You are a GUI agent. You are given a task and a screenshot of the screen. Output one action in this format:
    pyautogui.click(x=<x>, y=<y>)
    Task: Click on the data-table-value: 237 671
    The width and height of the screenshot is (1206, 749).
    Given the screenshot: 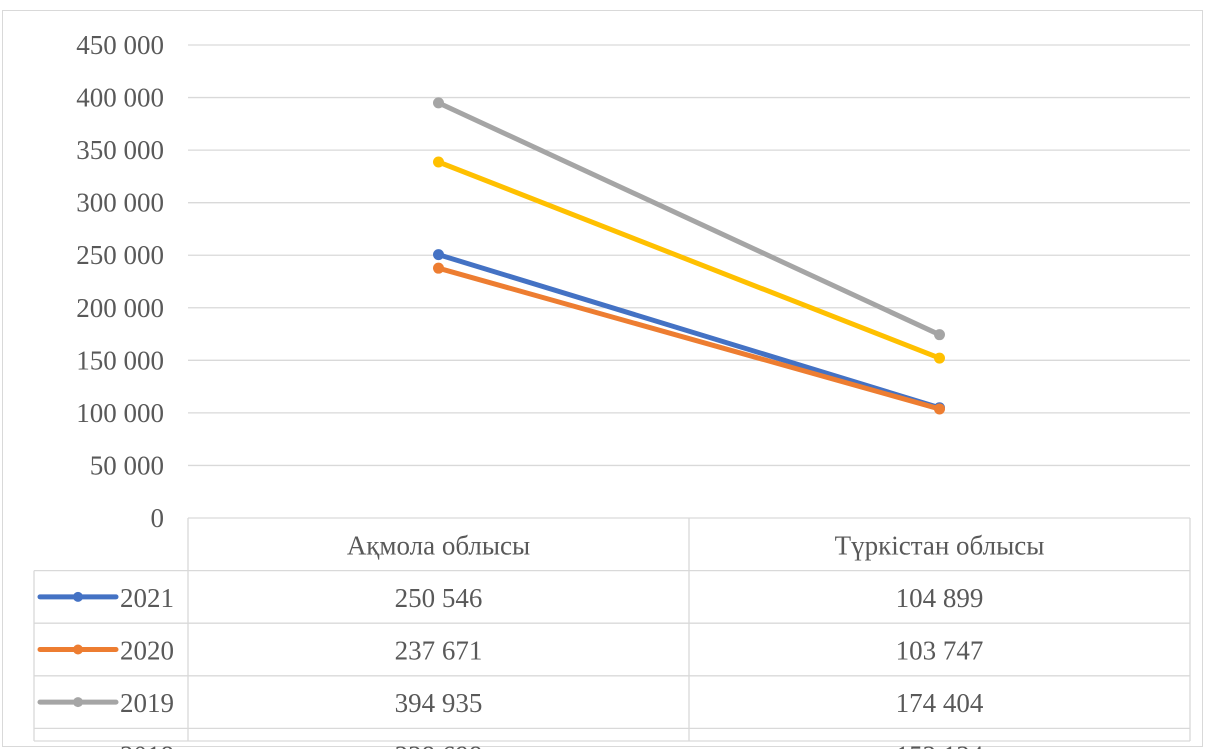 What is the action you would take?
    pyautogui.click(x=439, y=651)
    